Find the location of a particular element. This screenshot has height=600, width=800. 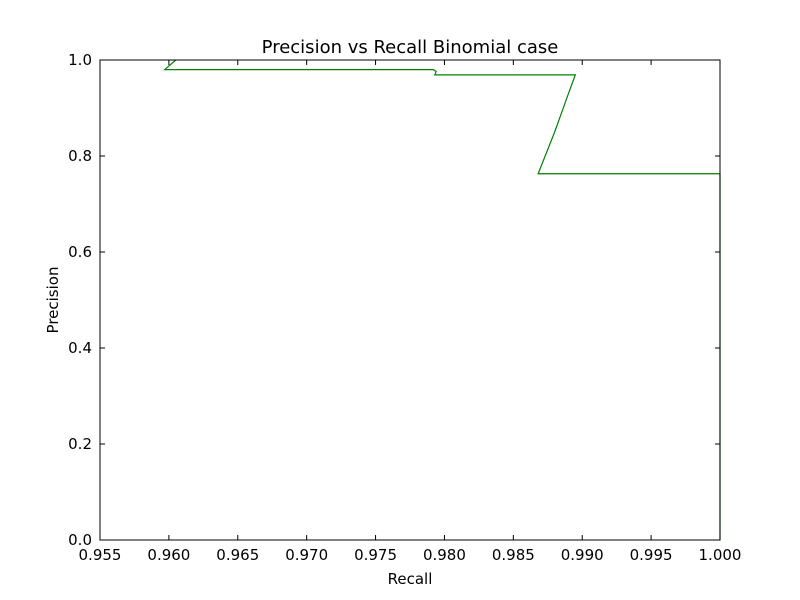

x-tick-label: 0.995 is located at coordinates (651, 555).